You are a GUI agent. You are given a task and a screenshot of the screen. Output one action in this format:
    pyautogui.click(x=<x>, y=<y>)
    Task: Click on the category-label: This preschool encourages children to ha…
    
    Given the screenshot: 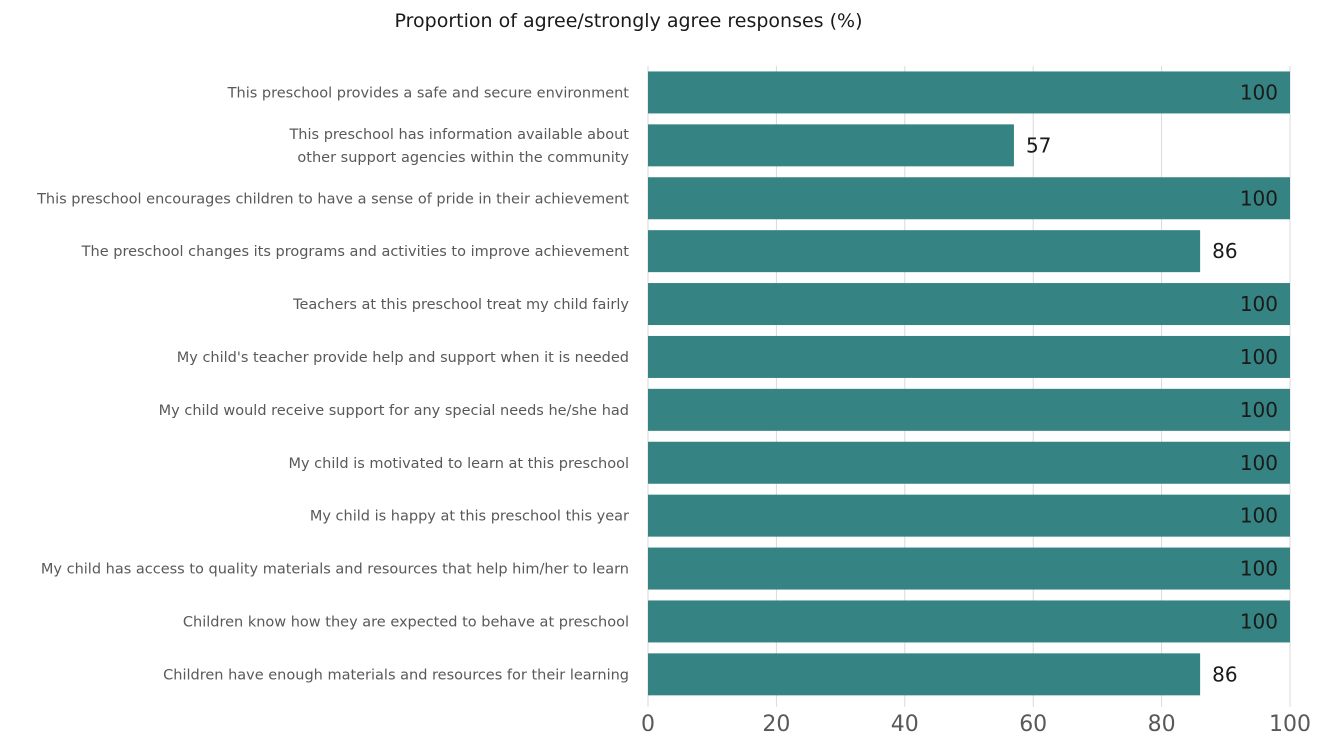 What is the action you would take?
    pyautogui.click(x=332, y=199)
    